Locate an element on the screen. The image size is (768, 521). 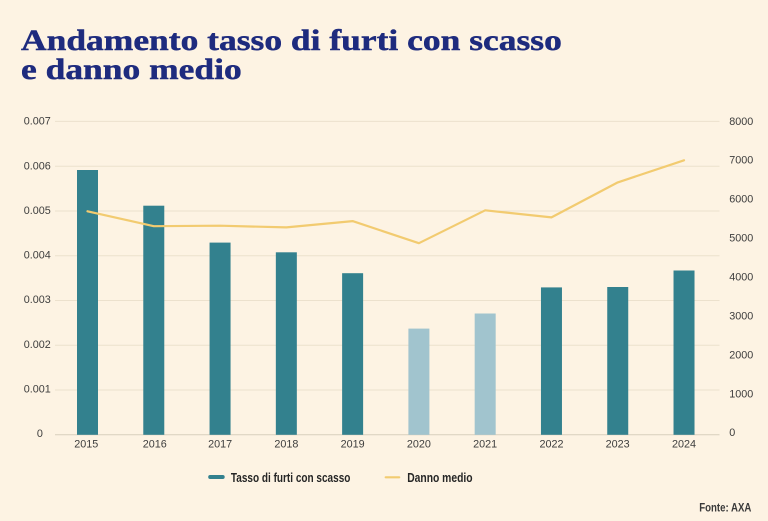
svg-text: 8000 is located at coordinates (741, 122).